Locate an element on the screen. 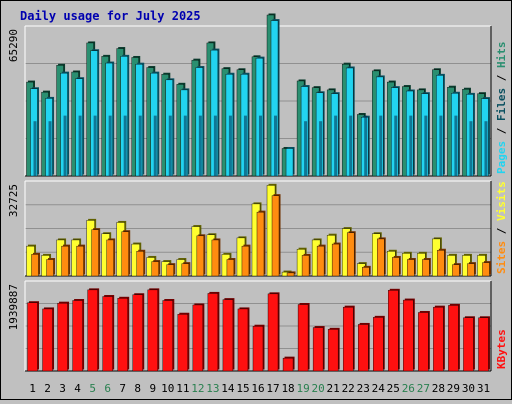 The image size is (512, 404). x-tick-label: 5 is located at coordinates (92, 388).